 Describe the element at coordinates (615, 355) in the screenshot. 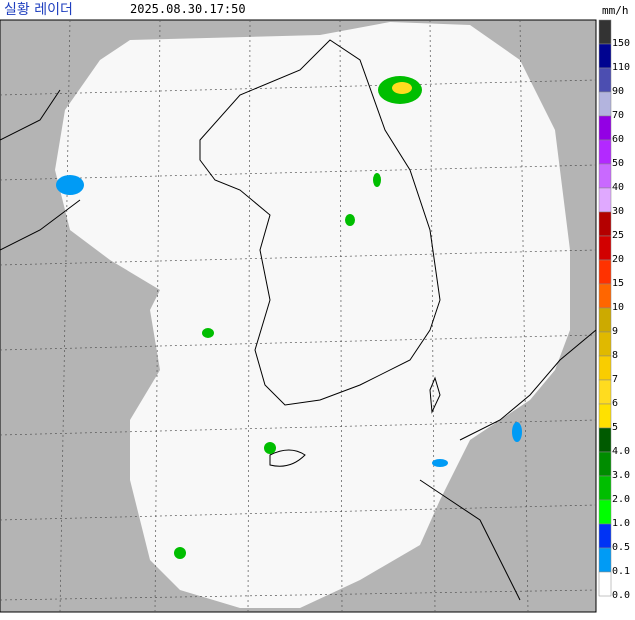

I see `legend-label: 8` at that location.